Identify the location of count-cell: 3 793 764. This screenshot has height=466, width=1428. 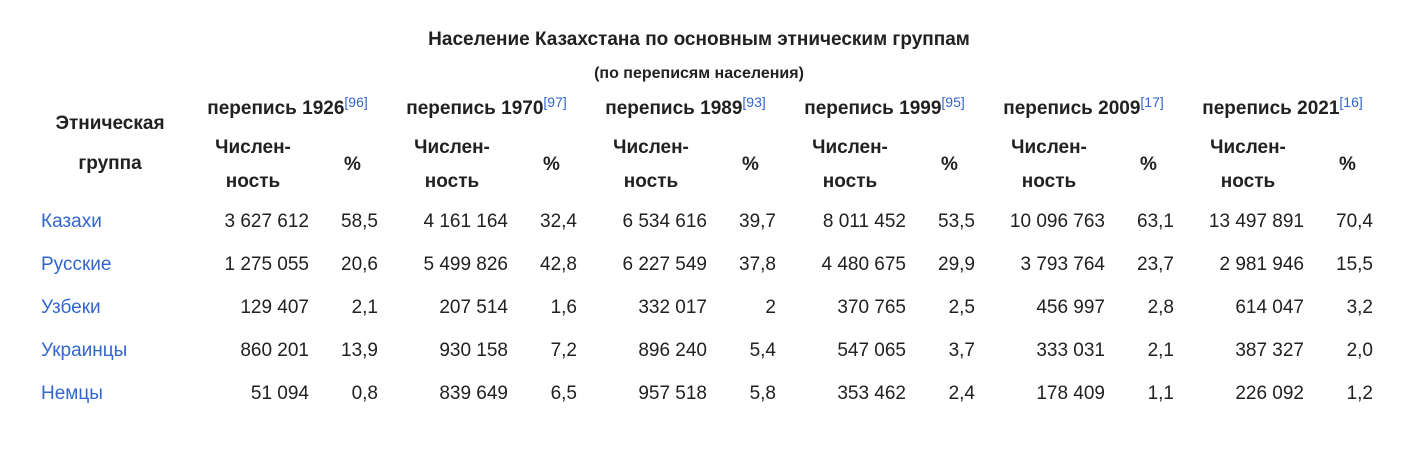
(1049, 264).